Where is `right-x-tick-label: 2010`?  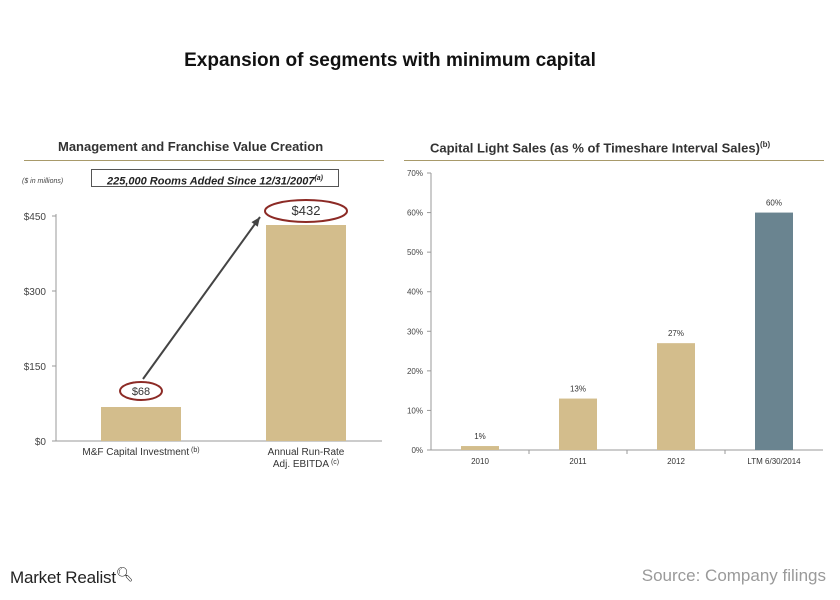
right-x-tick-label: 2010 is located at coordinates (480, 461).